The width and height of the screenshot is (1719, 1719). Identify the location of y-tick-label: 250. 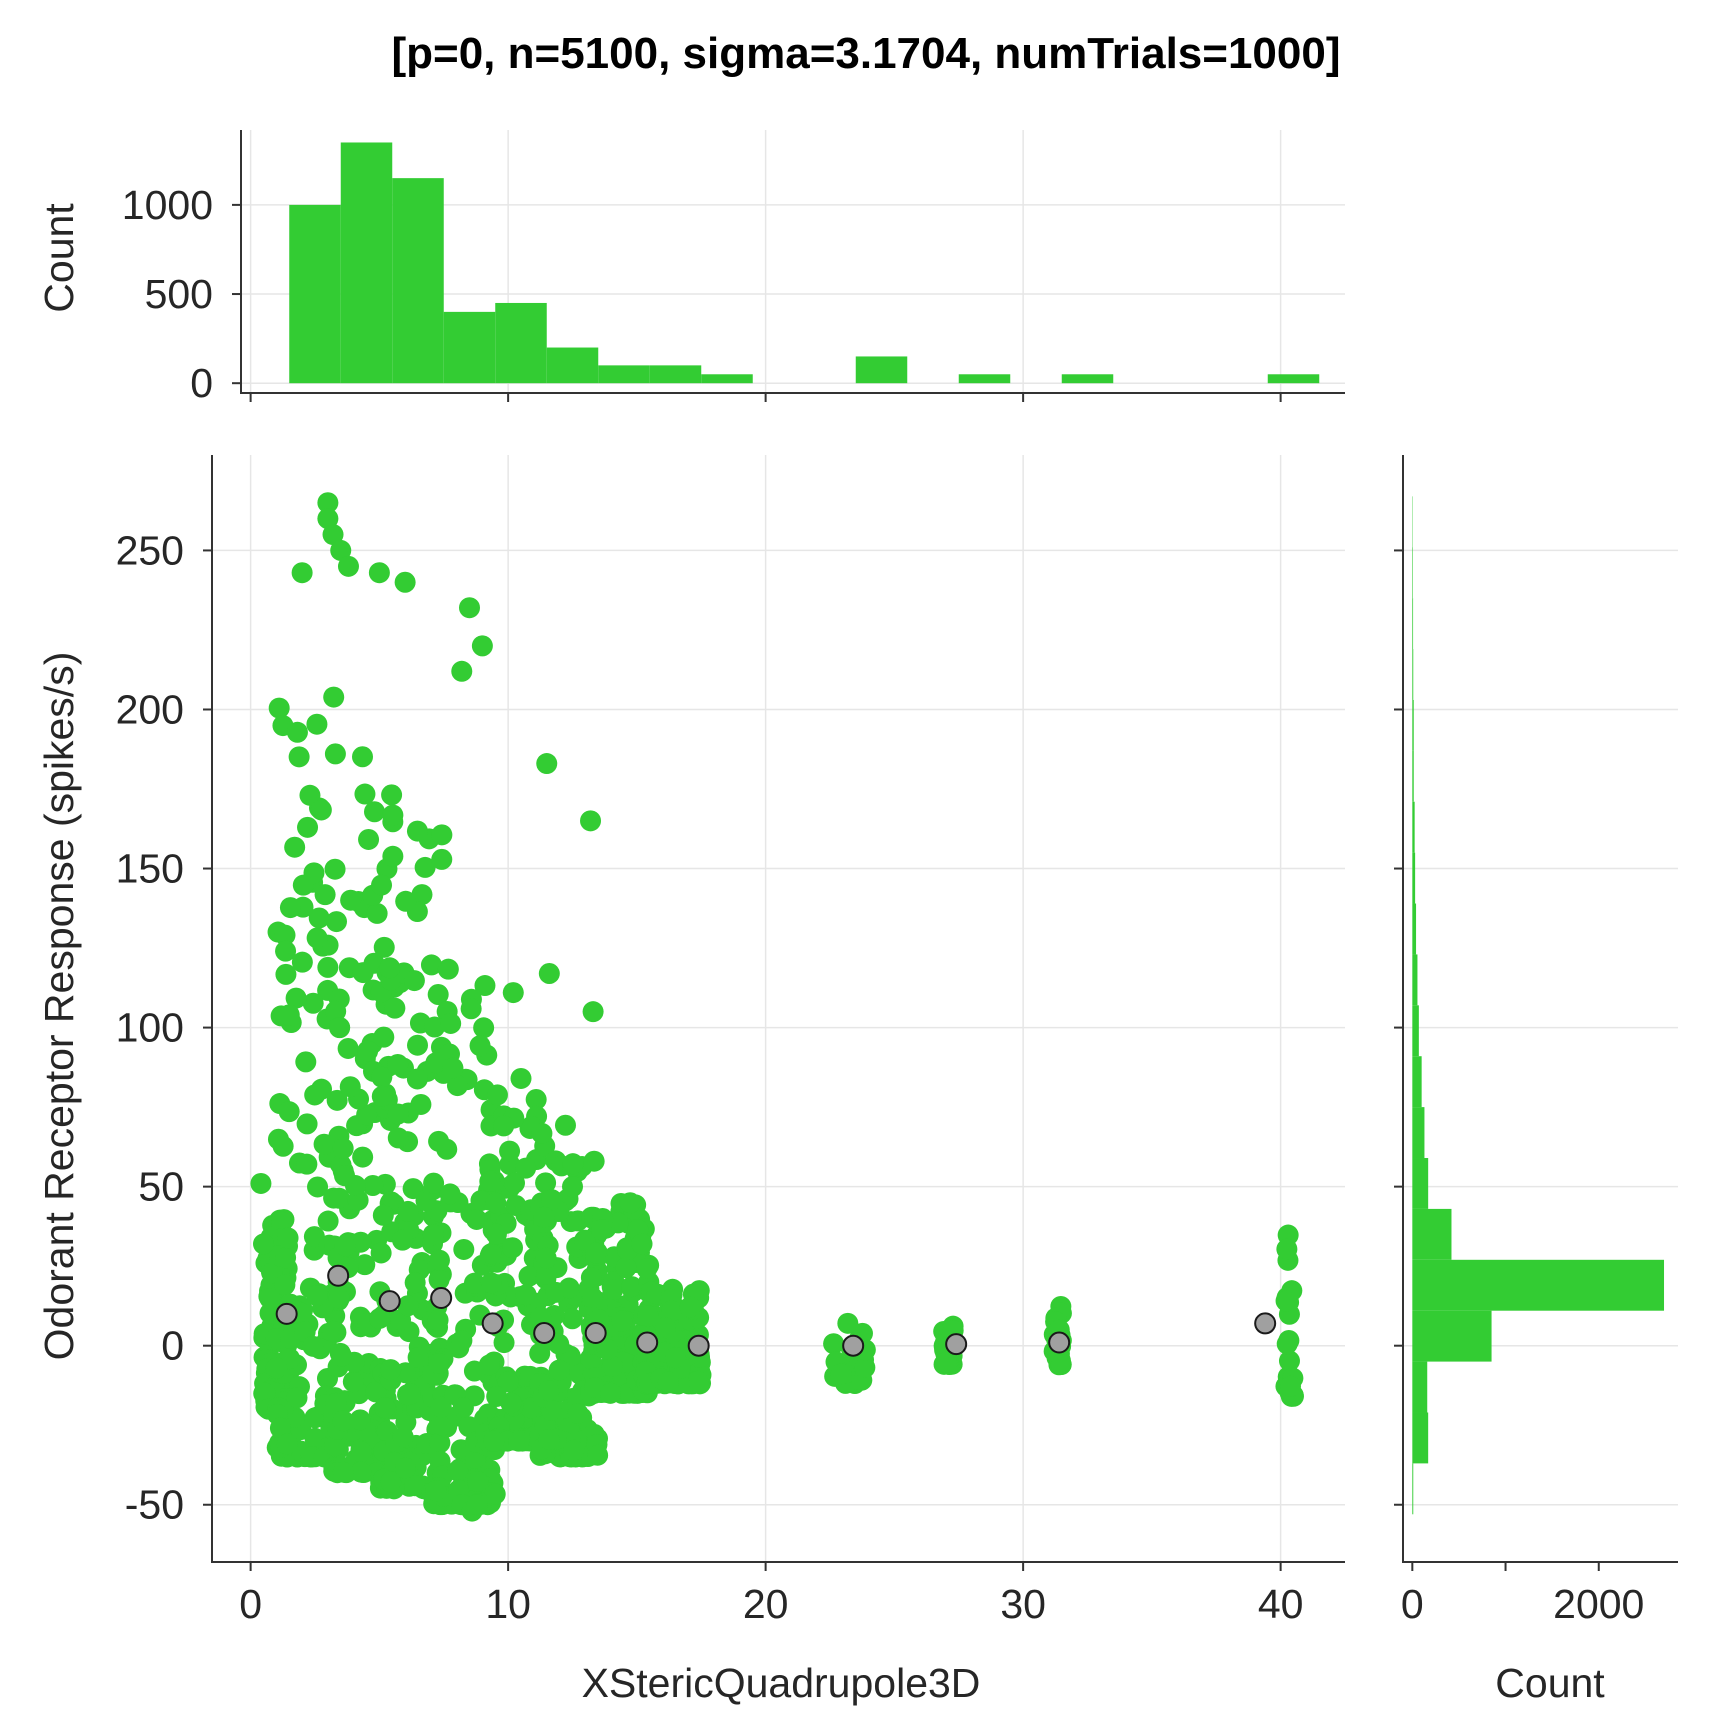
(150, 550).